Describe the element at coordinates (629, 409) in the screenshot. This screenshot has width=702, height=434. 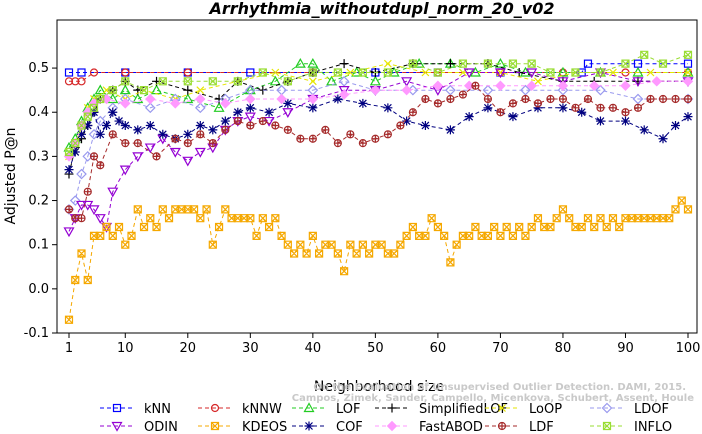
I see `legend-item-ldof: LDOF` at that location.